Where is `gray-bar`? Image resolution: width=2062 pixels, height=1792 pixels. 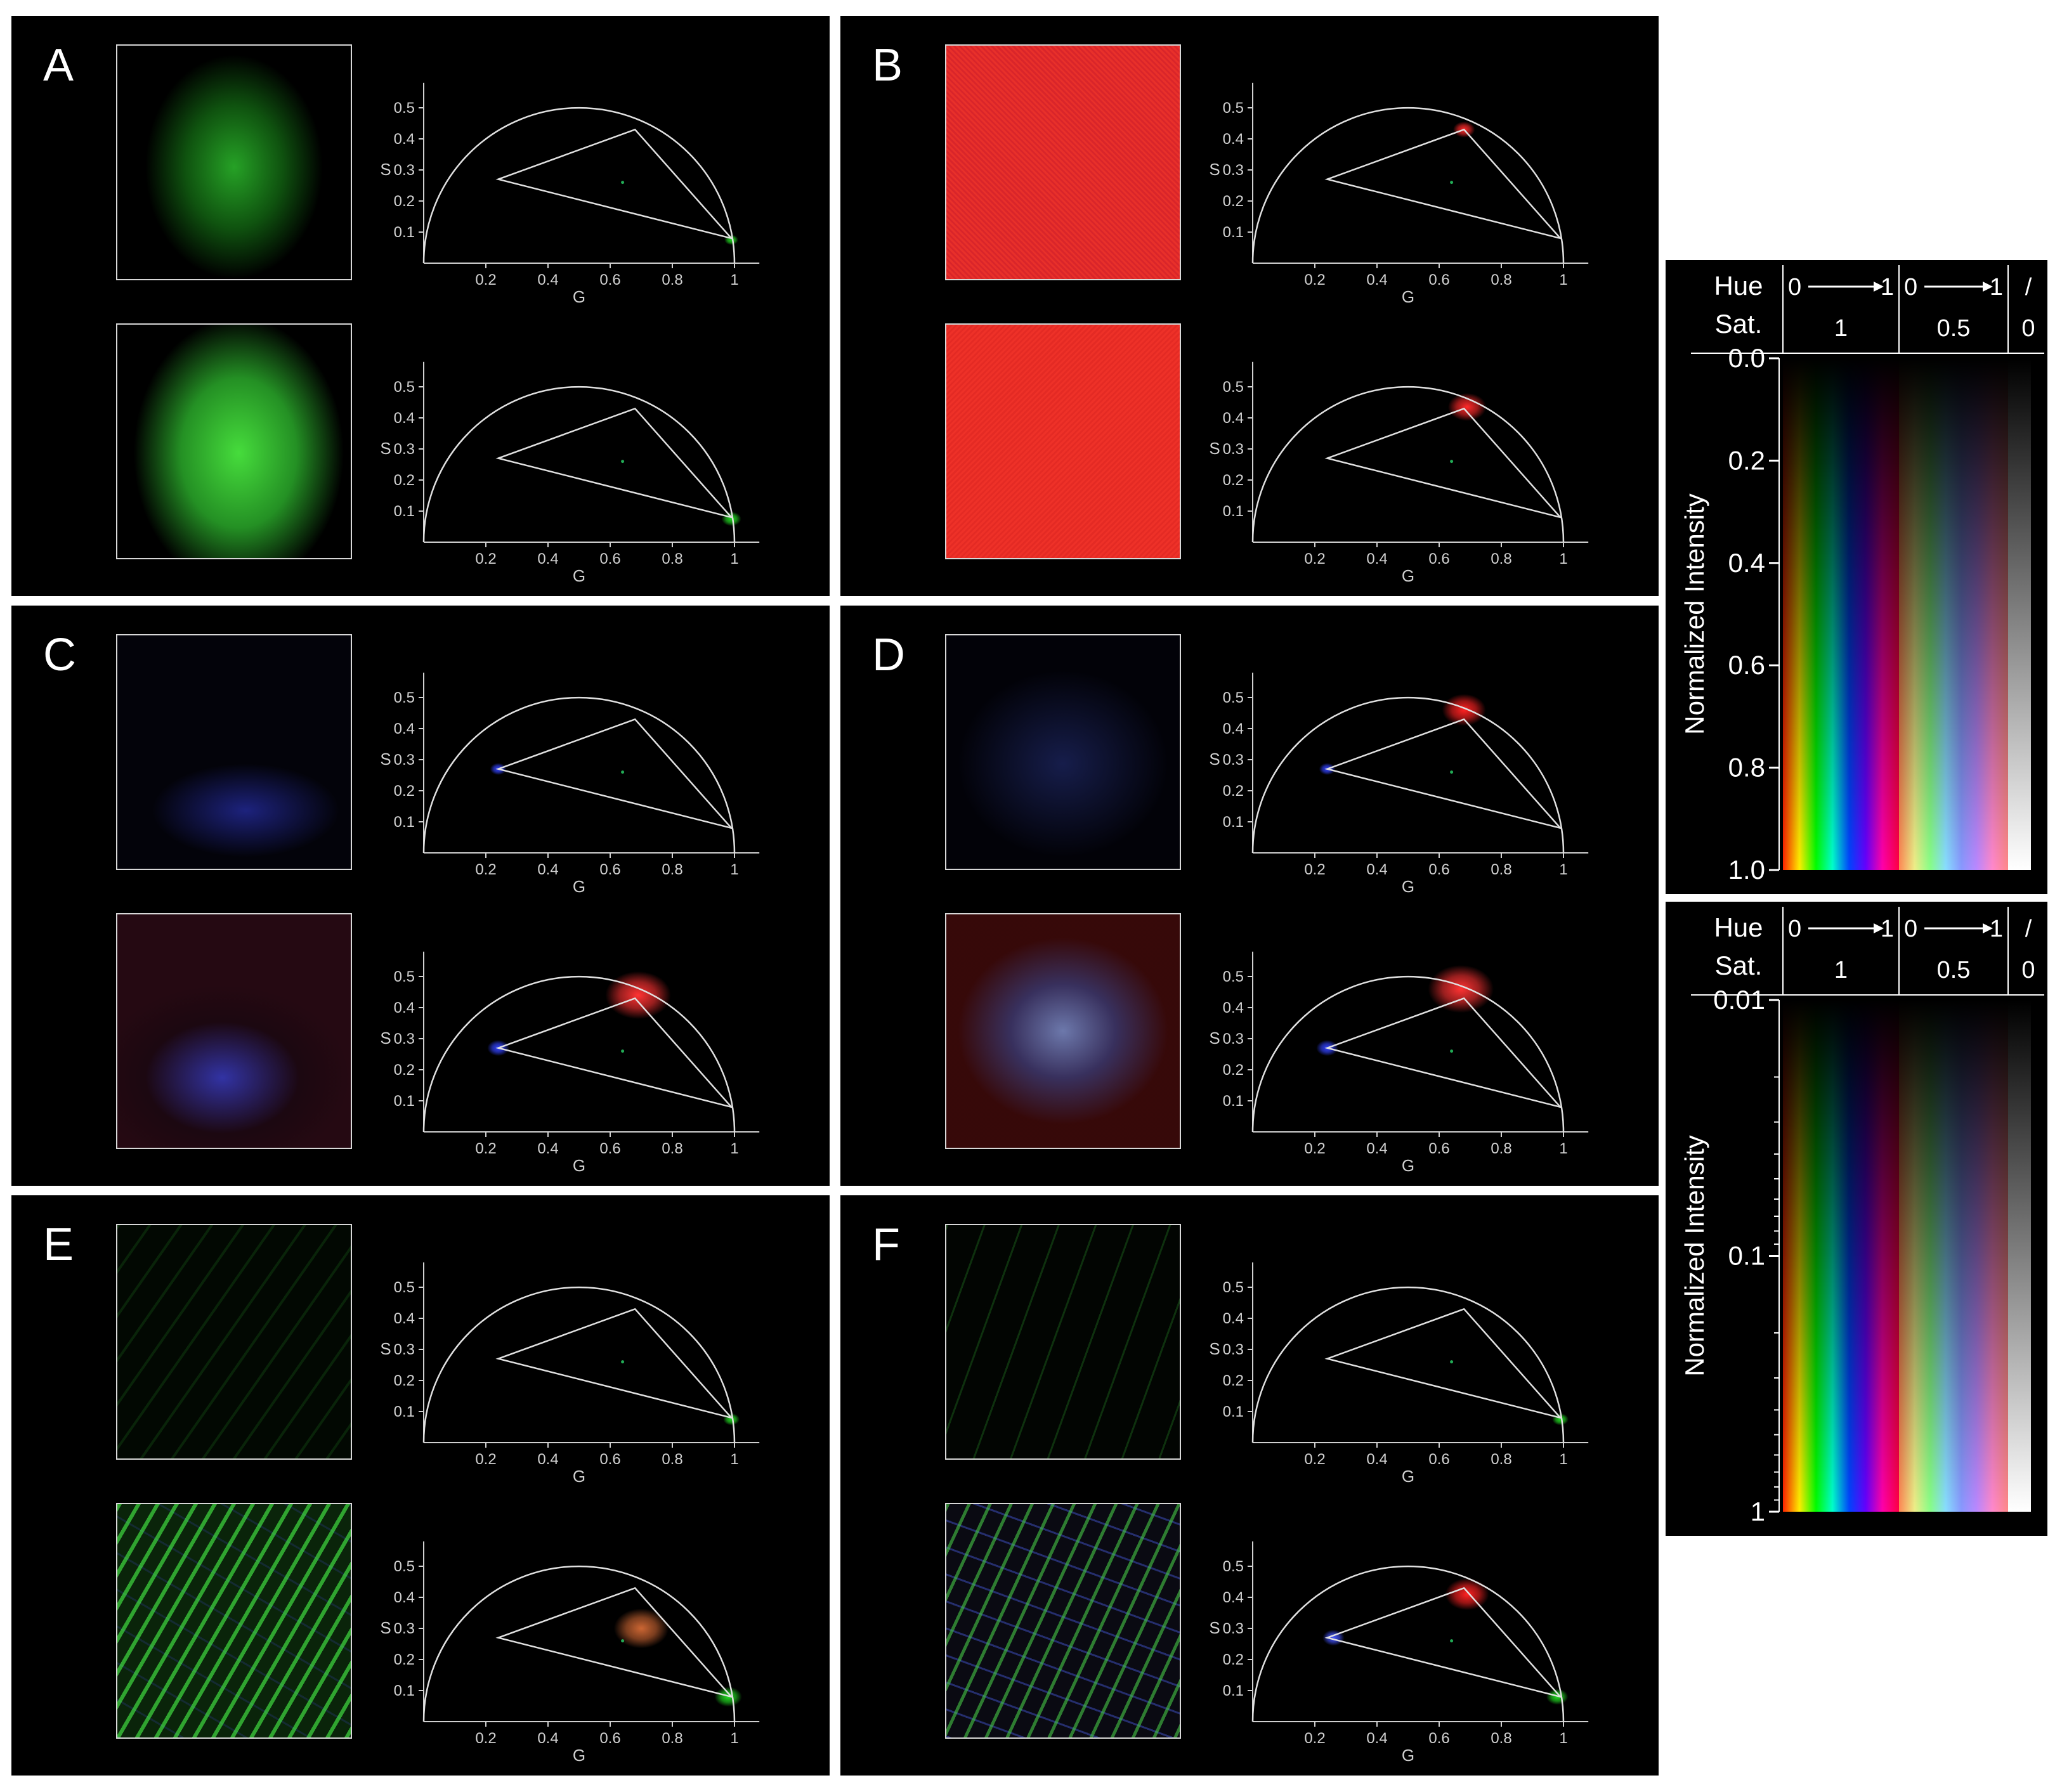 gray-bar is located at coordinates (2019, 614).